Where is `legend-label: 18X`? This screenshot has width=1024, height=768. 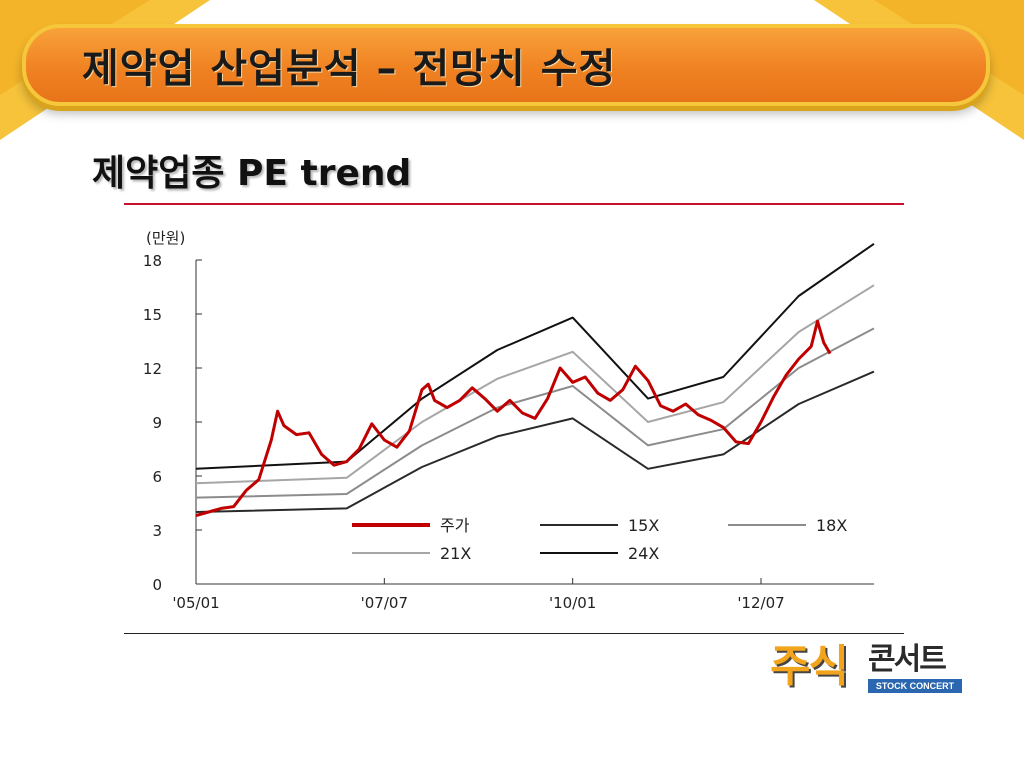 legend-label: 18X is located at coordinates (831, 525).